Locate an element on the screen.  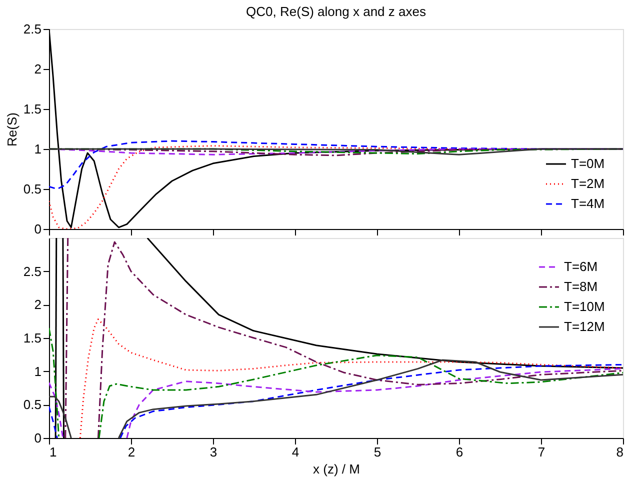
x-tick-label: 6 is located at coordinates (460, 452).